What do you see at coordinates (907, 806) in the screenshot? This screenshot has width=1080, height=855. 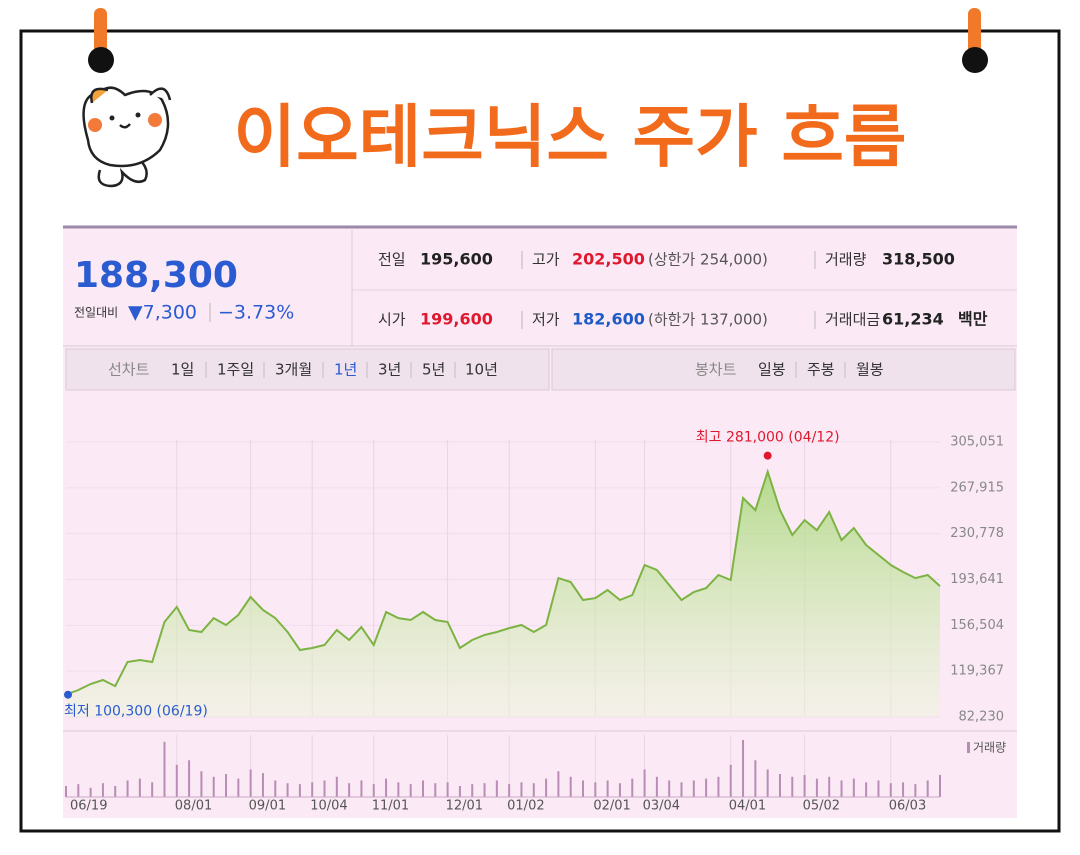 I see `x-tick-label: 06/03` at bounding box center [907, 806].